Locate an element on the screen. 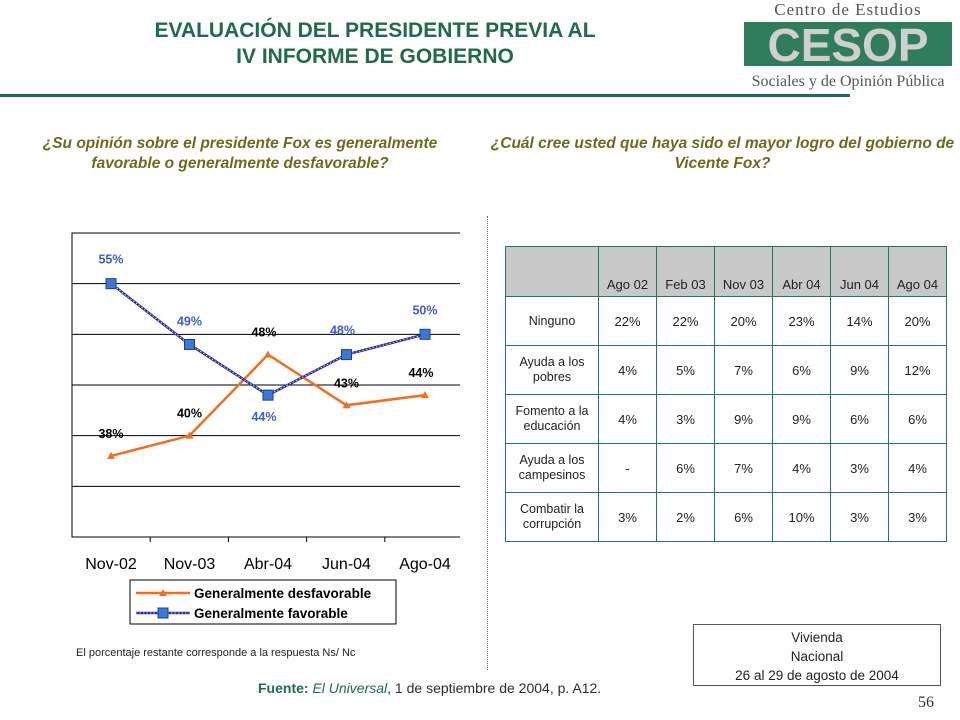 The height and width of the screenshot is (720, 960). column-header: Nov 03 is located at coordinates (743, 271).